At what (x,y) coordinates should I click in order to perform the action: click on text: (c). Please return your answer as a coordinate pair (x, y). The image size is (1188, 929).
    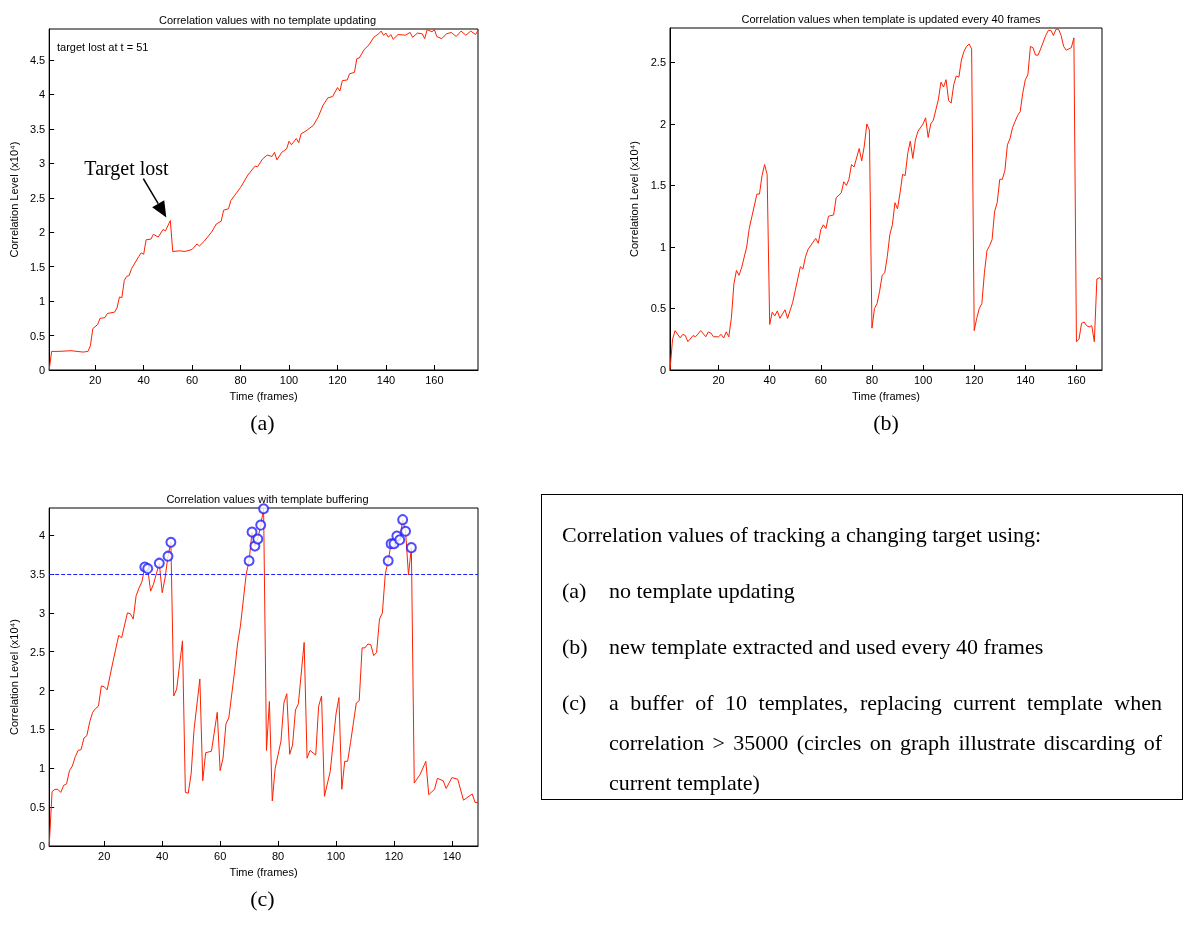
    Looking at the image, I should click on (262, 899).